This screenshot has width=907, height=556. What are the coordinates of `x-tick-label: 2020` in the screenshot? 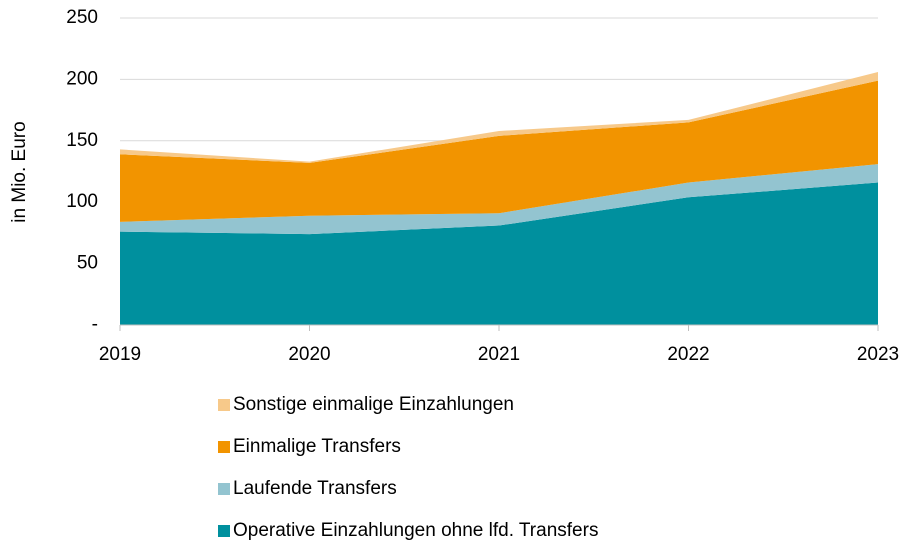 It's located at (309, 354).